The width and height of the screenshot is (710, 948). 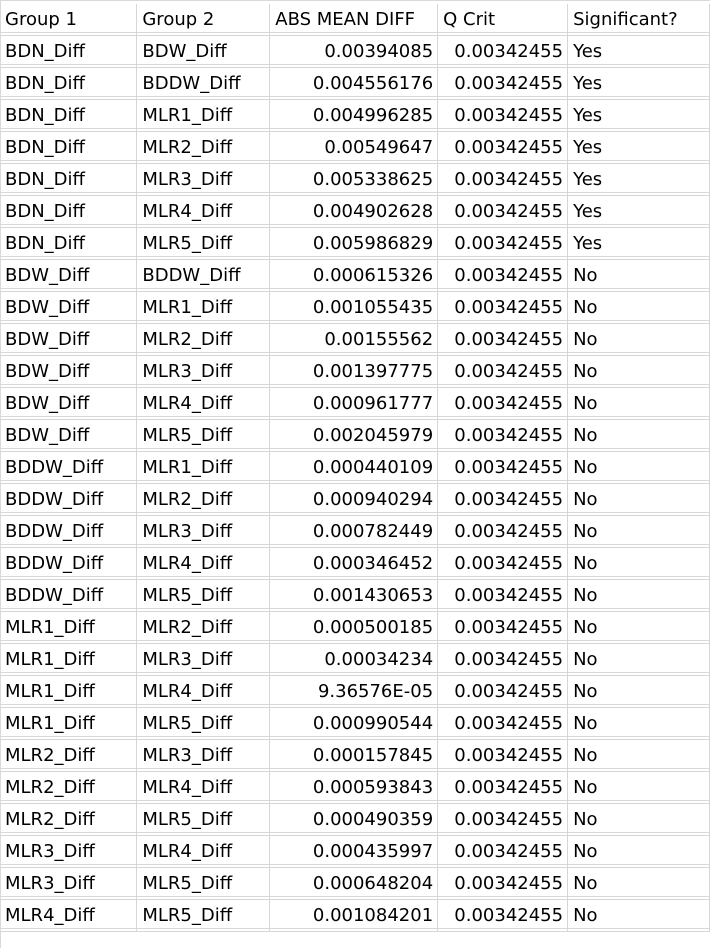 What do you see at coordinates (354, 499) in the screenshot?
I see `cell-abs-mean-diff: 0.000940294` at bounding box center [354, 499].